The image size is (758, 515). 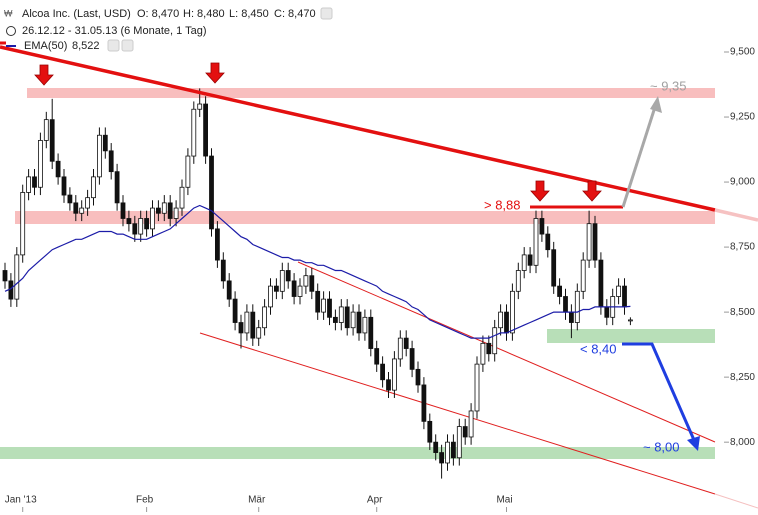 What do you see at coordinates (365, 217) in the screenshot?
I see `resistance-zone` at bounding box center [365, 217].